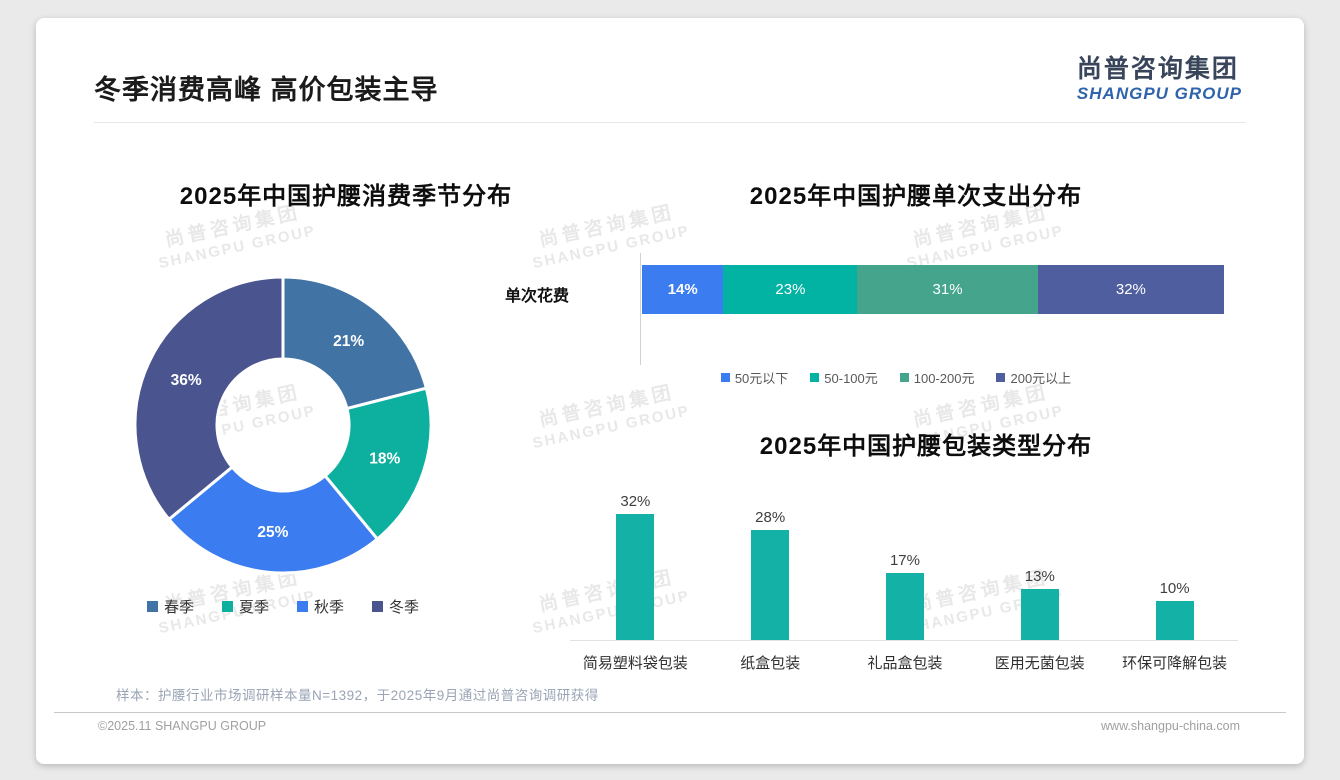  Describe the element at coordinates (283, 606) in the screenshot. I see `season-legend: 春季 夏季 秋季 冬季` at that location.